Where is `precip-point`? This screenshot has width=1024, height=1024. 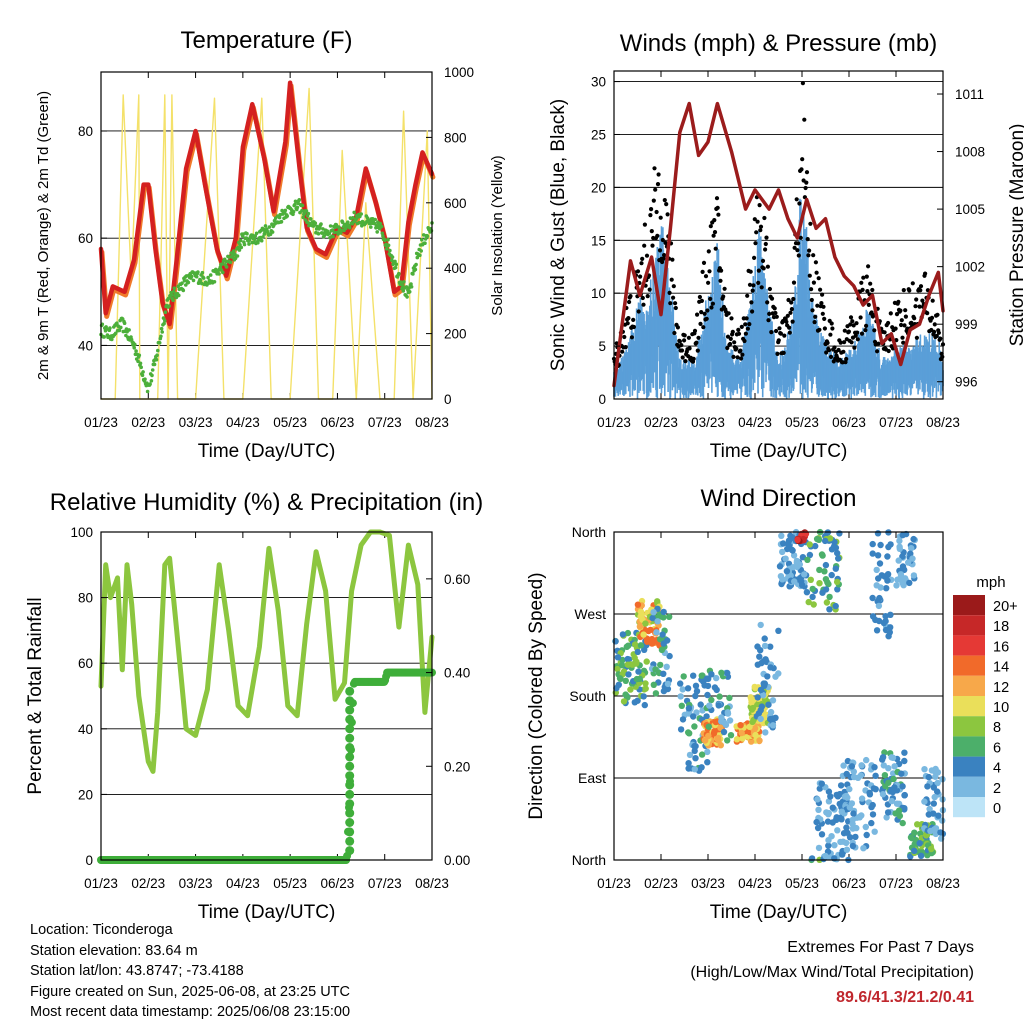 precip-point is located at coordinates (350, 747).